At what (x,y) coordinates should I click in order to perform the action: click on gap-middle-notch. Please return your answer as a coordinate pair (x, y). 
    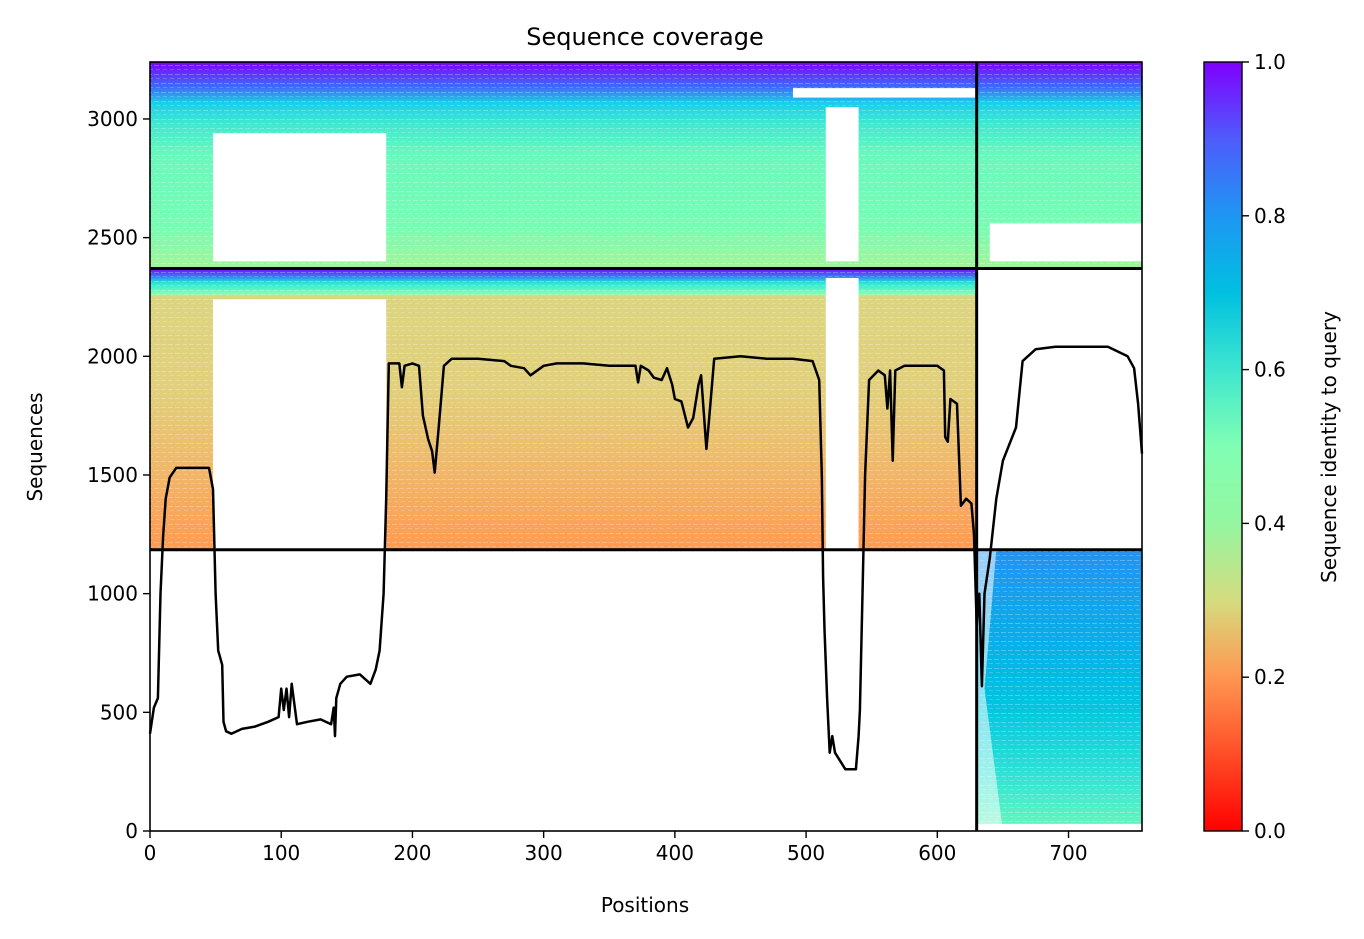
    Looking at the image, I should click on (842, 413).